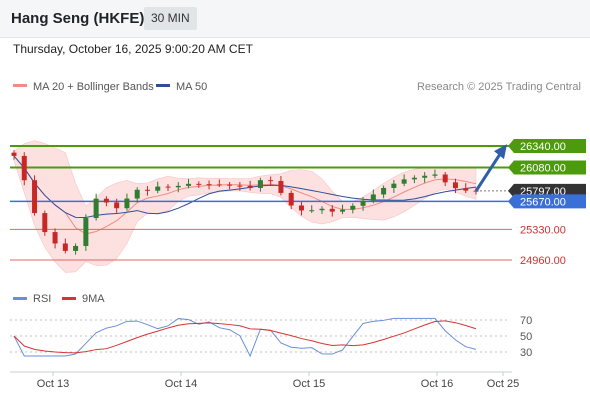 The height and width of the screenshot is (400, 590). Describe the element at coordinates (543, 147) in the screenshot. I see `resistance-2-label: 26340.00` at that location.